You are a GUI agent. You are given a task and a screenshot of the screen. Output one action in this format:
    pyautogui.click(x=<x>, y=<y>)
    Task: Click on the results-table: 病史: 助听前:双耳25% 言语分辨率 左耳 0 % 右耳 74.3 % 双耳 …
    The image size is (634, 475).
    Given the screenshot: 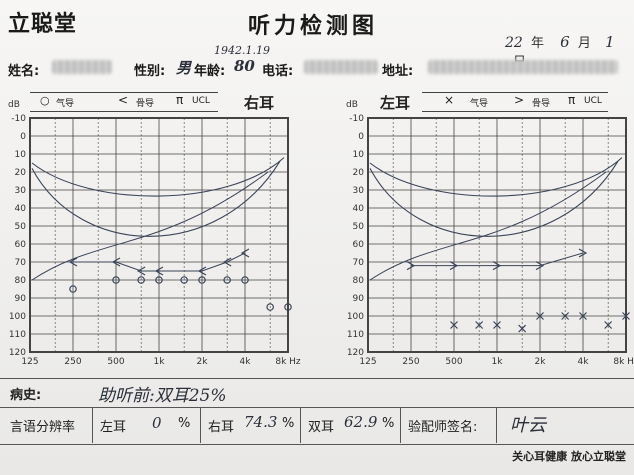 What is the action you would take?
    pyautogui.click(x=317, y=411)
    